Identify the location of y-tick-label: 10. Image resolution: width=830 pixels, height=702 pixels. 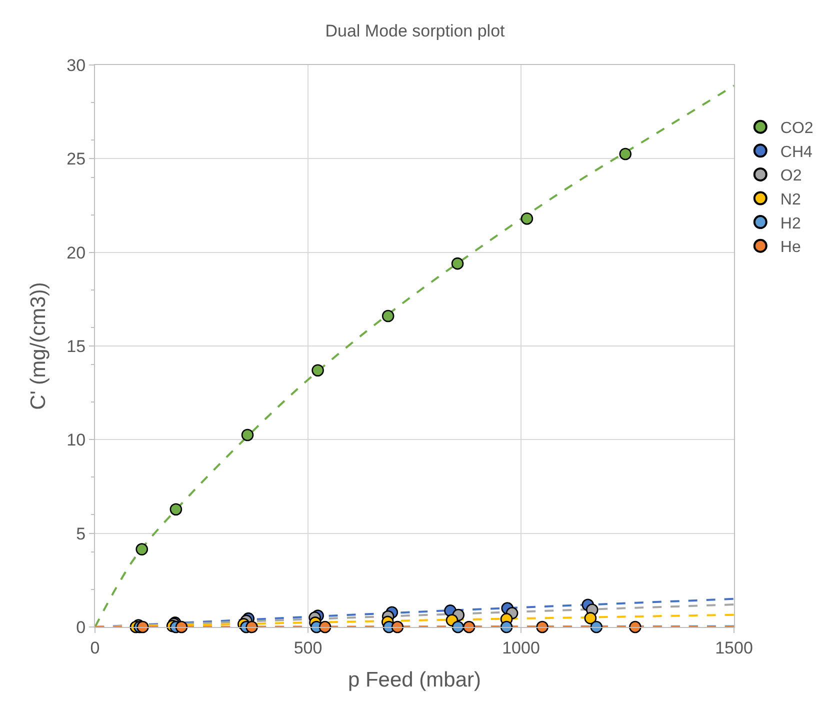
(76, 440).